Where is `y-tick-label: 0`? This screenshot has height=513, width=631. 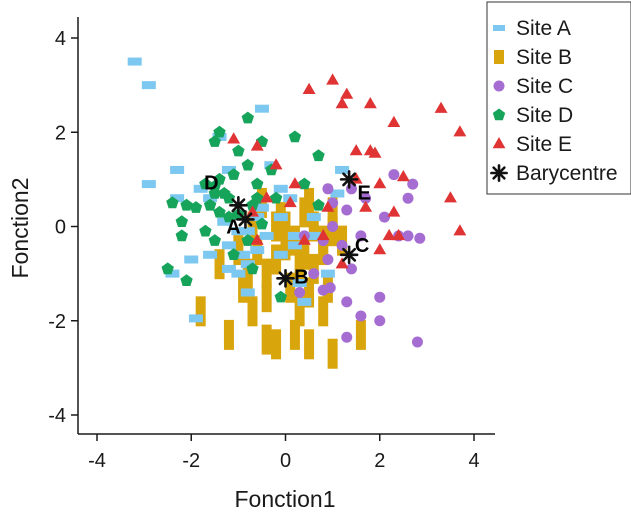
y-tick-label: 0 is located at coordinates (60, 228).